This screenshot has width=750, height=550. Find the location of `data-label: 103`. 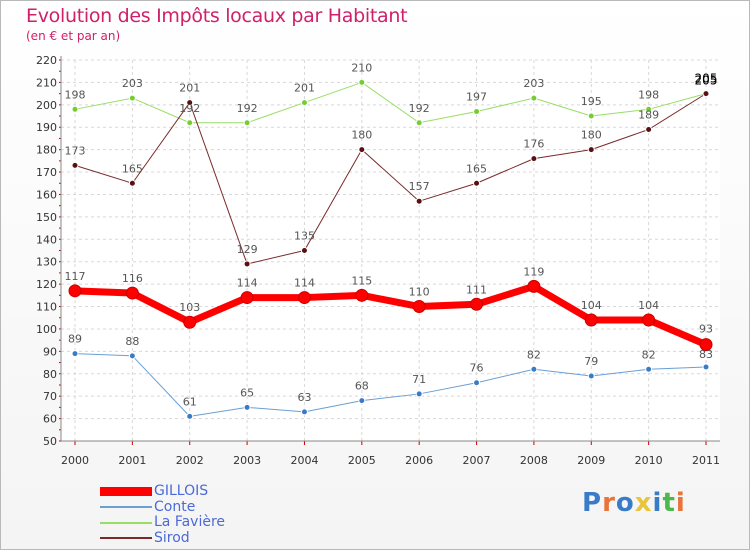

data-label: 103 is located at coordinates (189, 307).